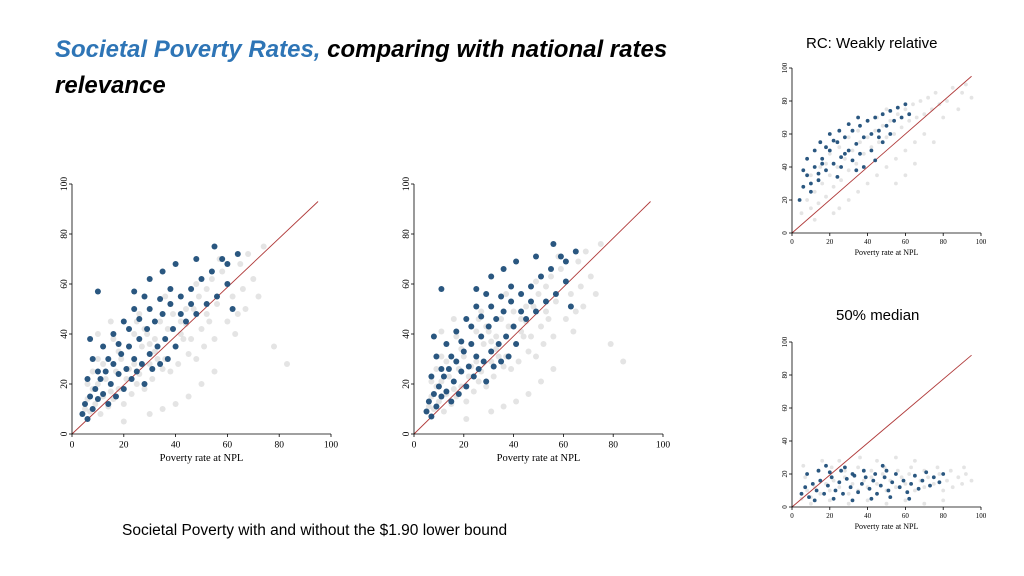  Describe the element at coordinates (361, 68) in the screenshot. I see `slide-title-rest: comparing with national rates relevance` at that location.